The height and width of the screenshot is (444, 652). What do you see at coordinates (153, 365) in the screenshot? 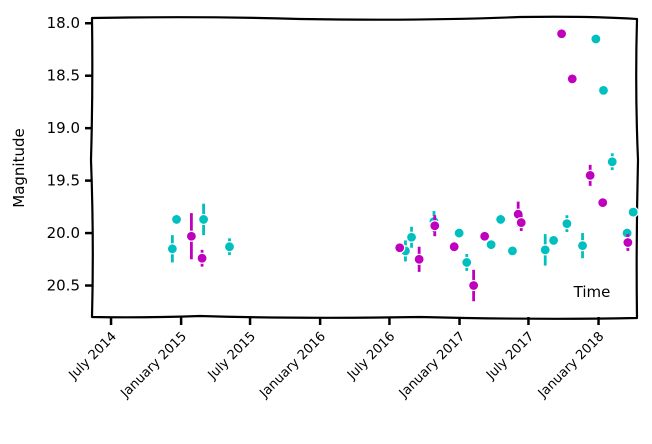
I see `x-tick-label: January 2015` at bounding box center [153, 365].